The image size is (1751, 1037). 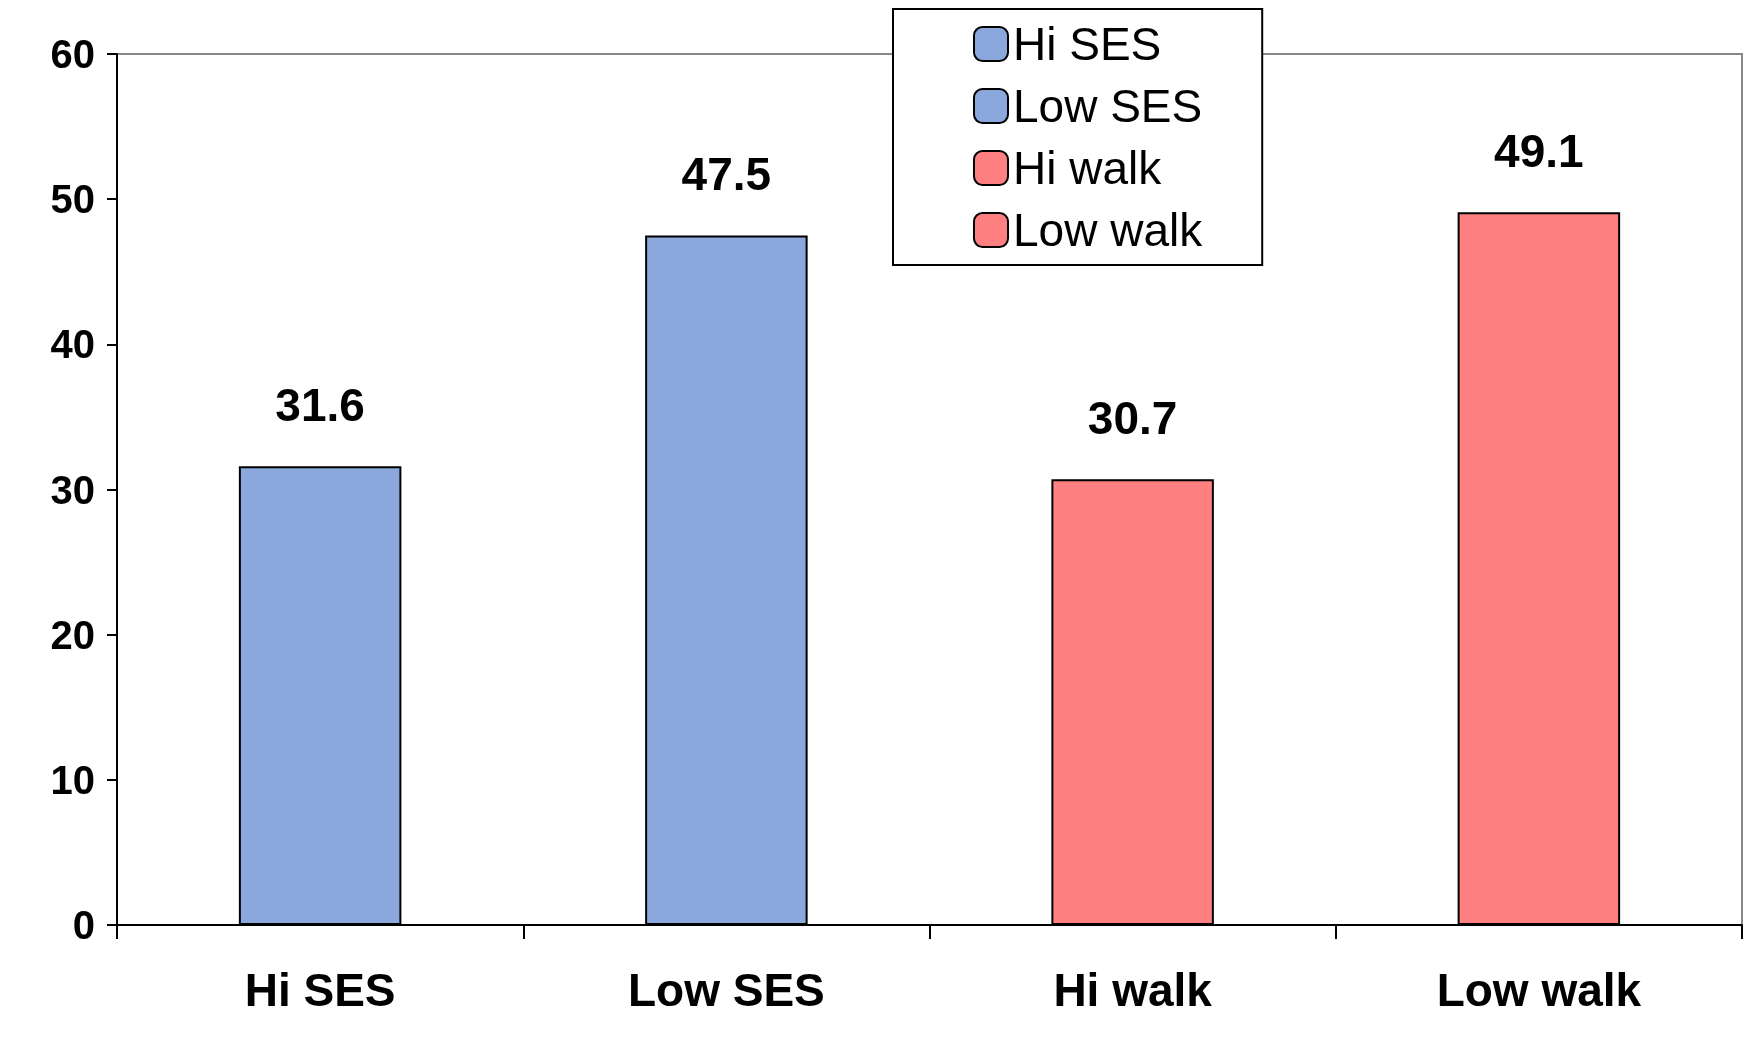 I want to click on data-label: 47.5, so click(x=726, y=174).